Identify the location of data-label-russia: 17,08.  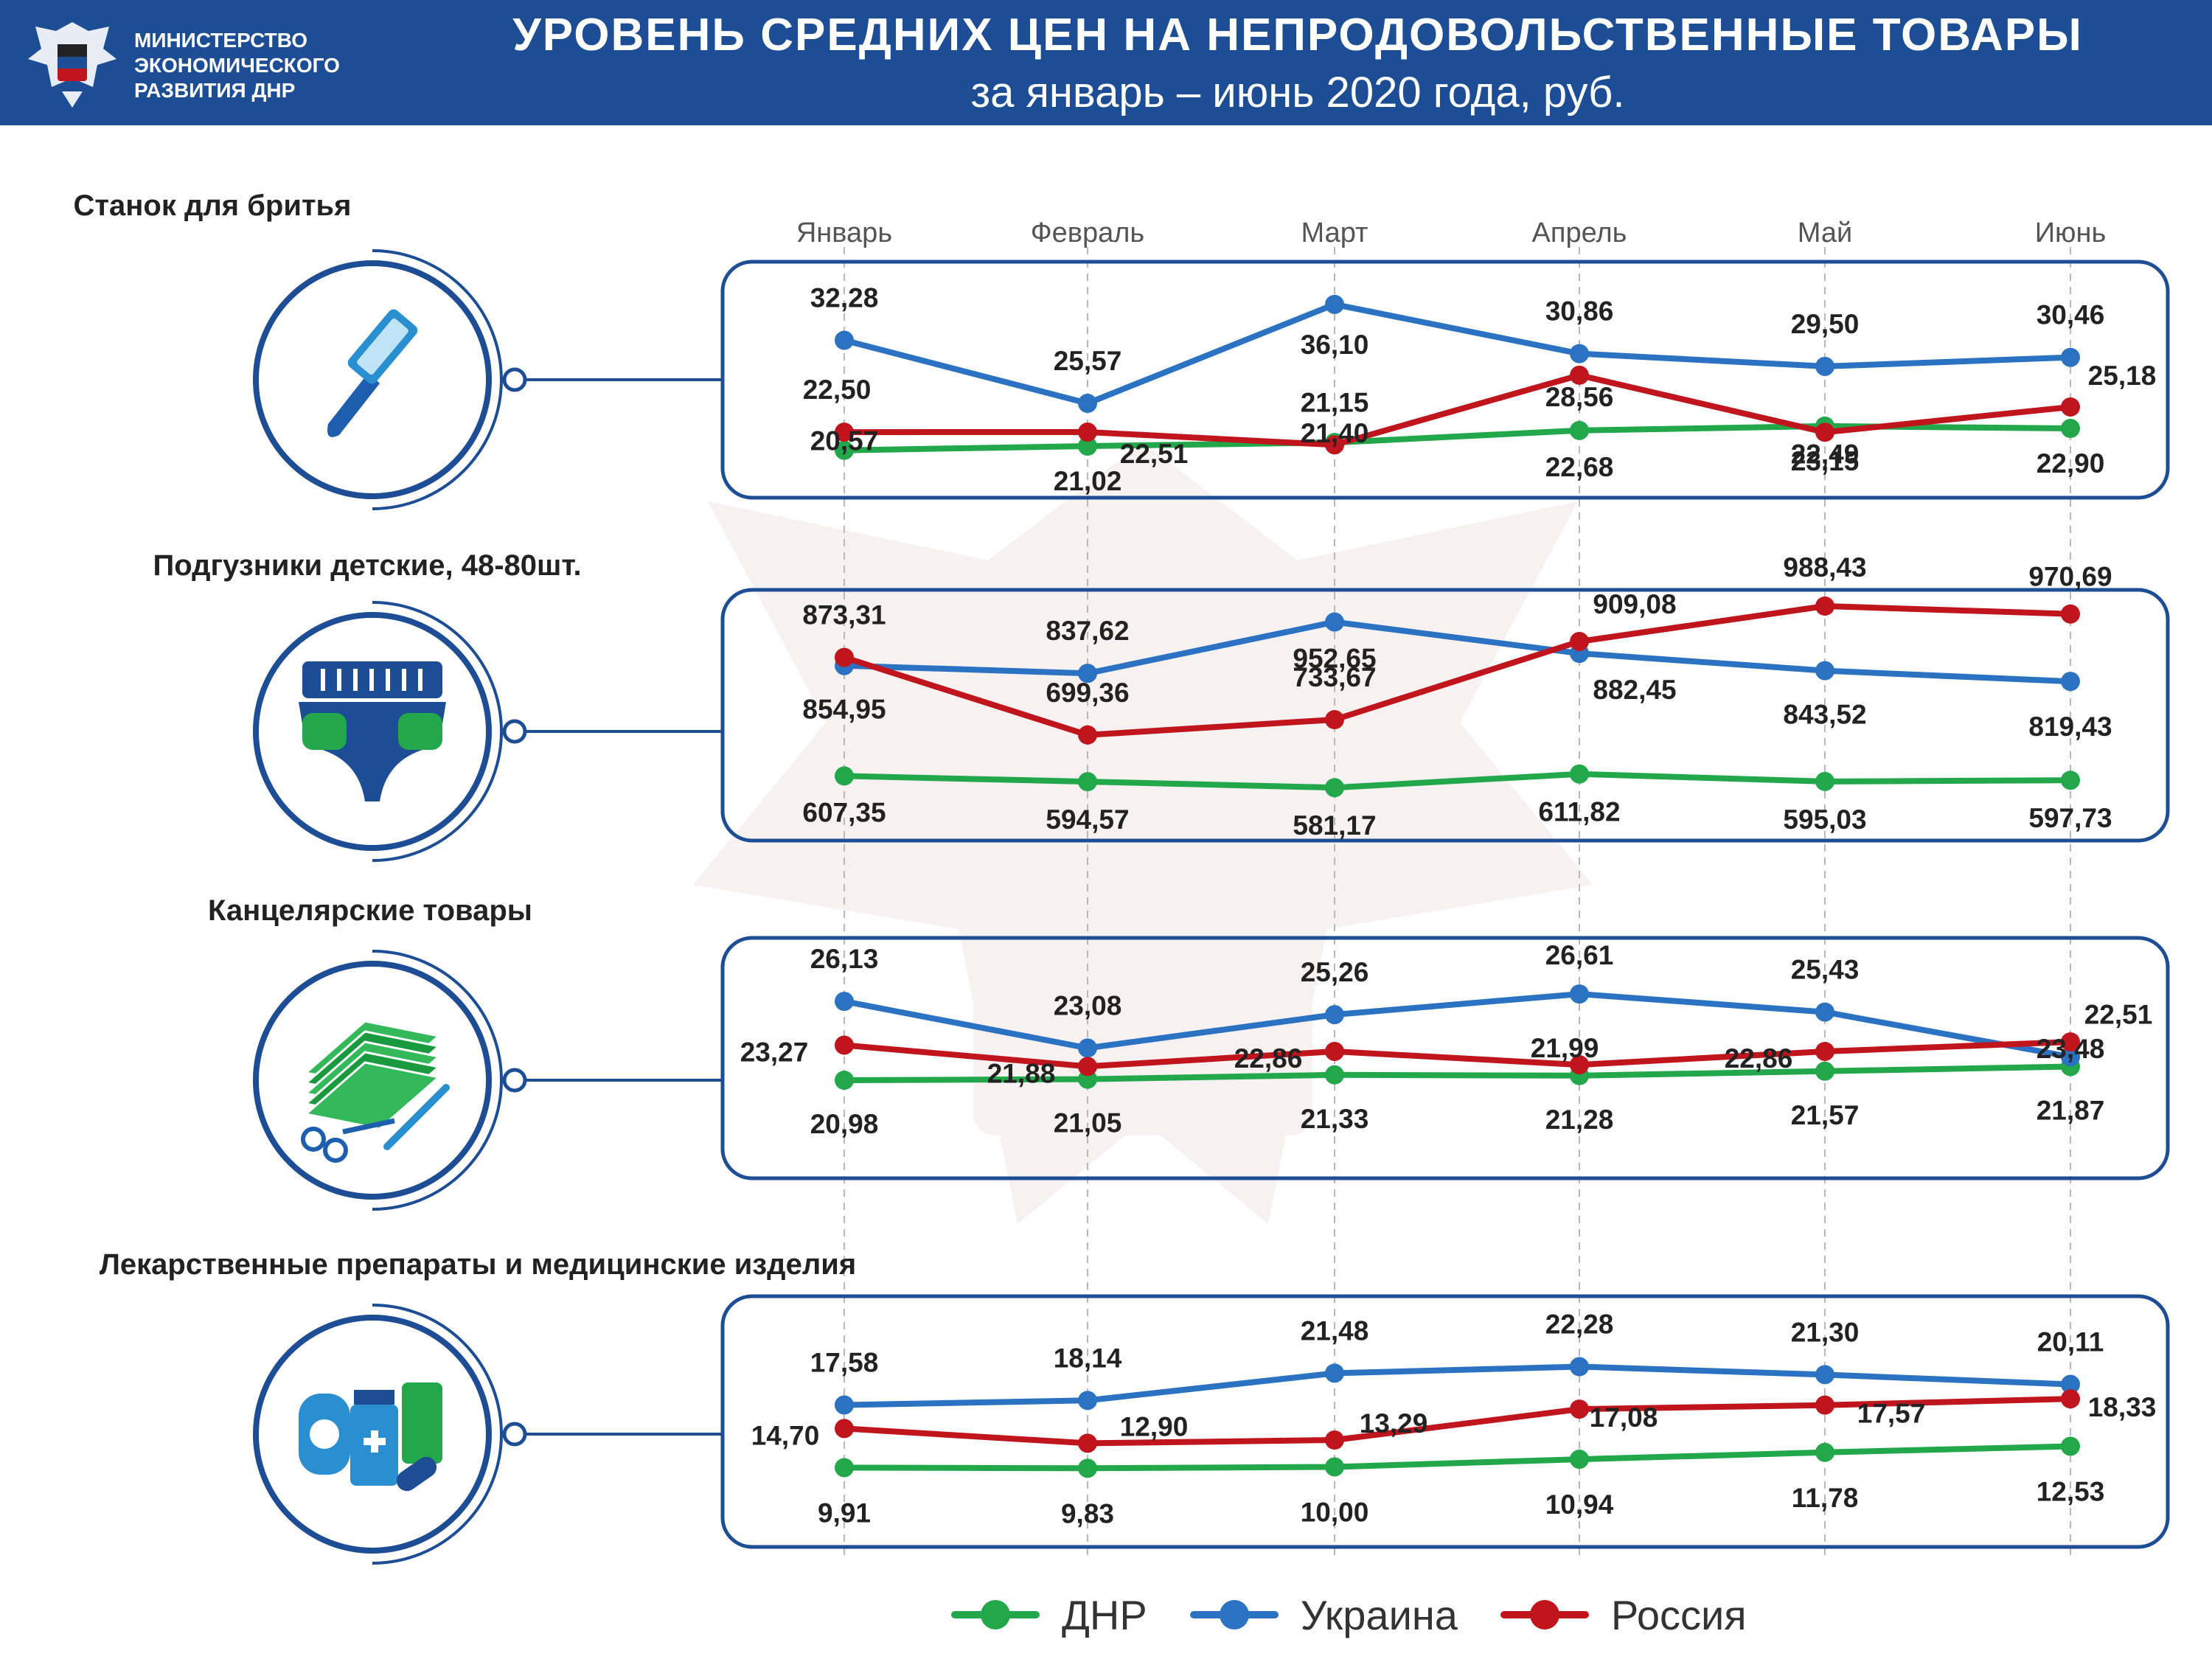
(1624, 1417).